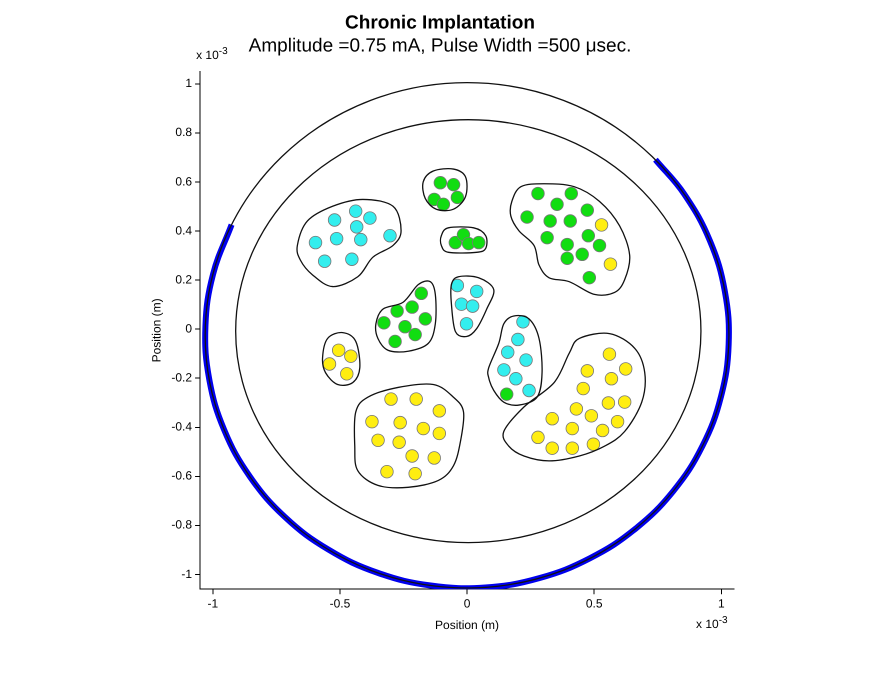  I want to click on x-tick-label: 0, so click(467, 603).